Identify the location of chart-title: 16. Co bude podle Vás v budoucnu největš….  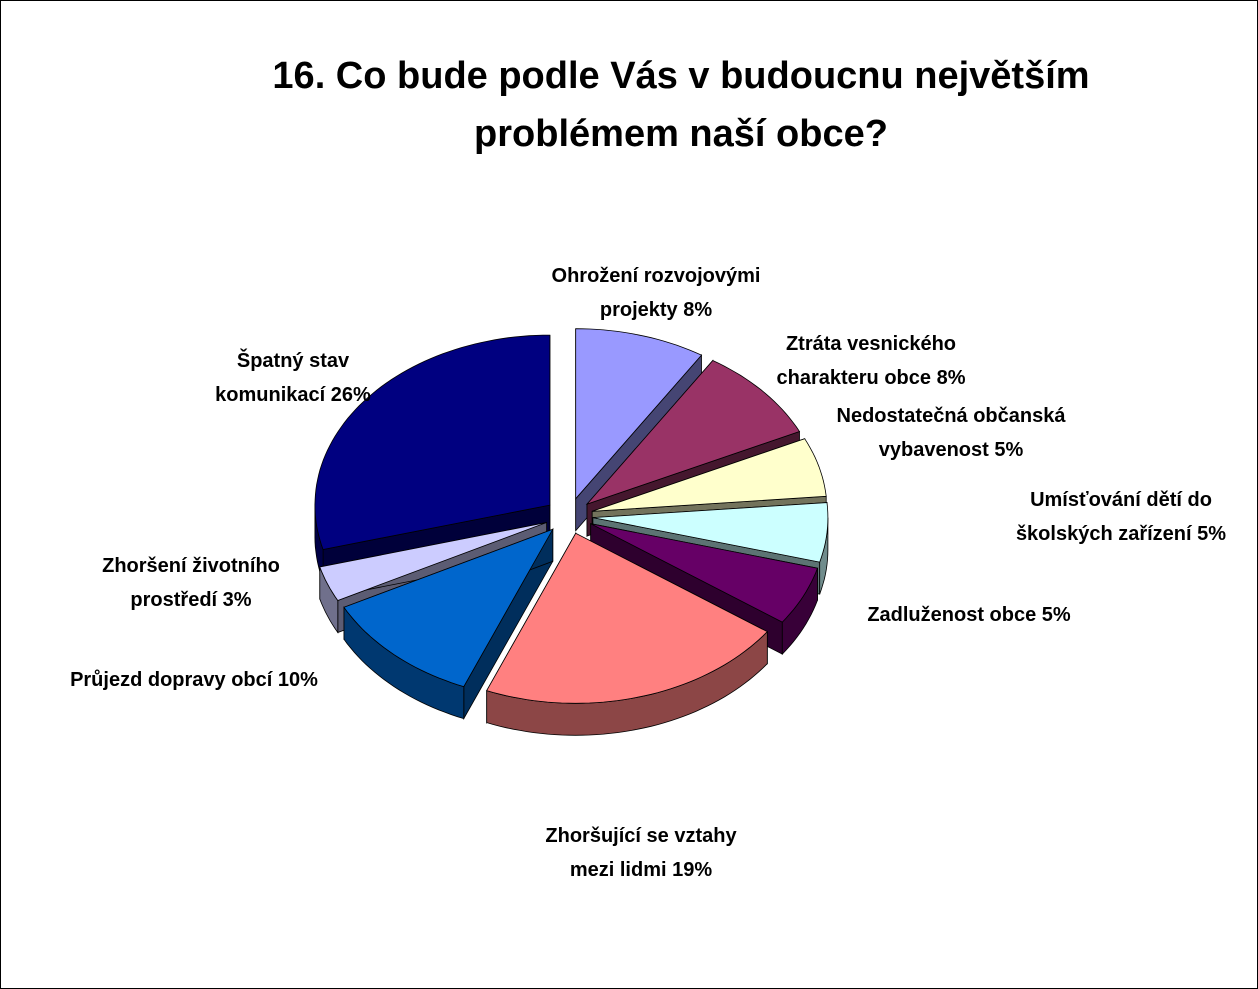
(681, 105).